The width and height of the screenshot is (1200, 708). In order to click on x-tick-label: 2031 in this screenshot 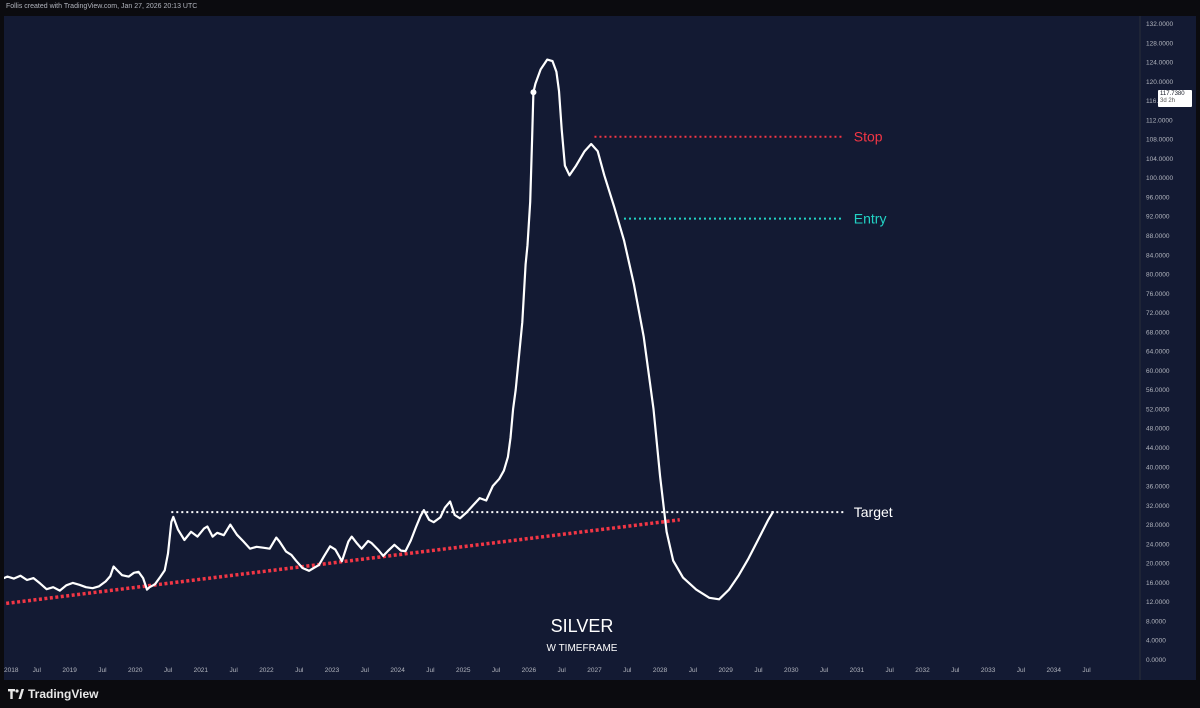, I will do `click(857, 670)`.